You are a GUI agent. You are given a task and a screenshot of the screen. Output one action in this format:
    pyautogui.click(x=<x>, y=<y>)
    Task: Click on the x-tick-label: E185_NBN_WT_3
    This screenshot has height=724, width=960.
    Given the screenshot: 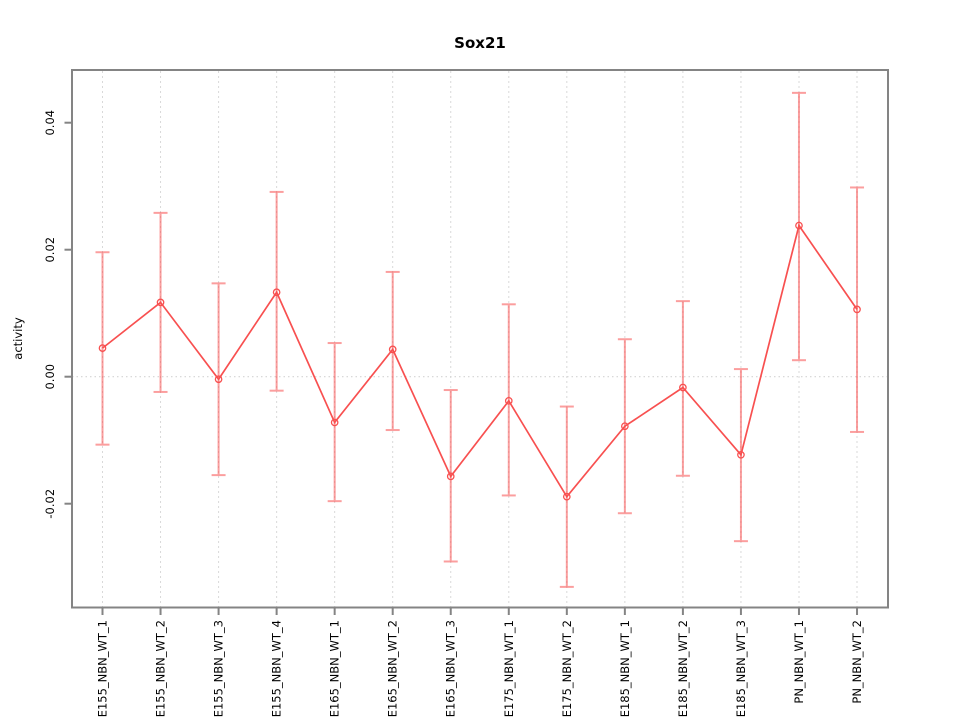 What is the action you would take?
    pyautogui.click(x=741, y=668)
    